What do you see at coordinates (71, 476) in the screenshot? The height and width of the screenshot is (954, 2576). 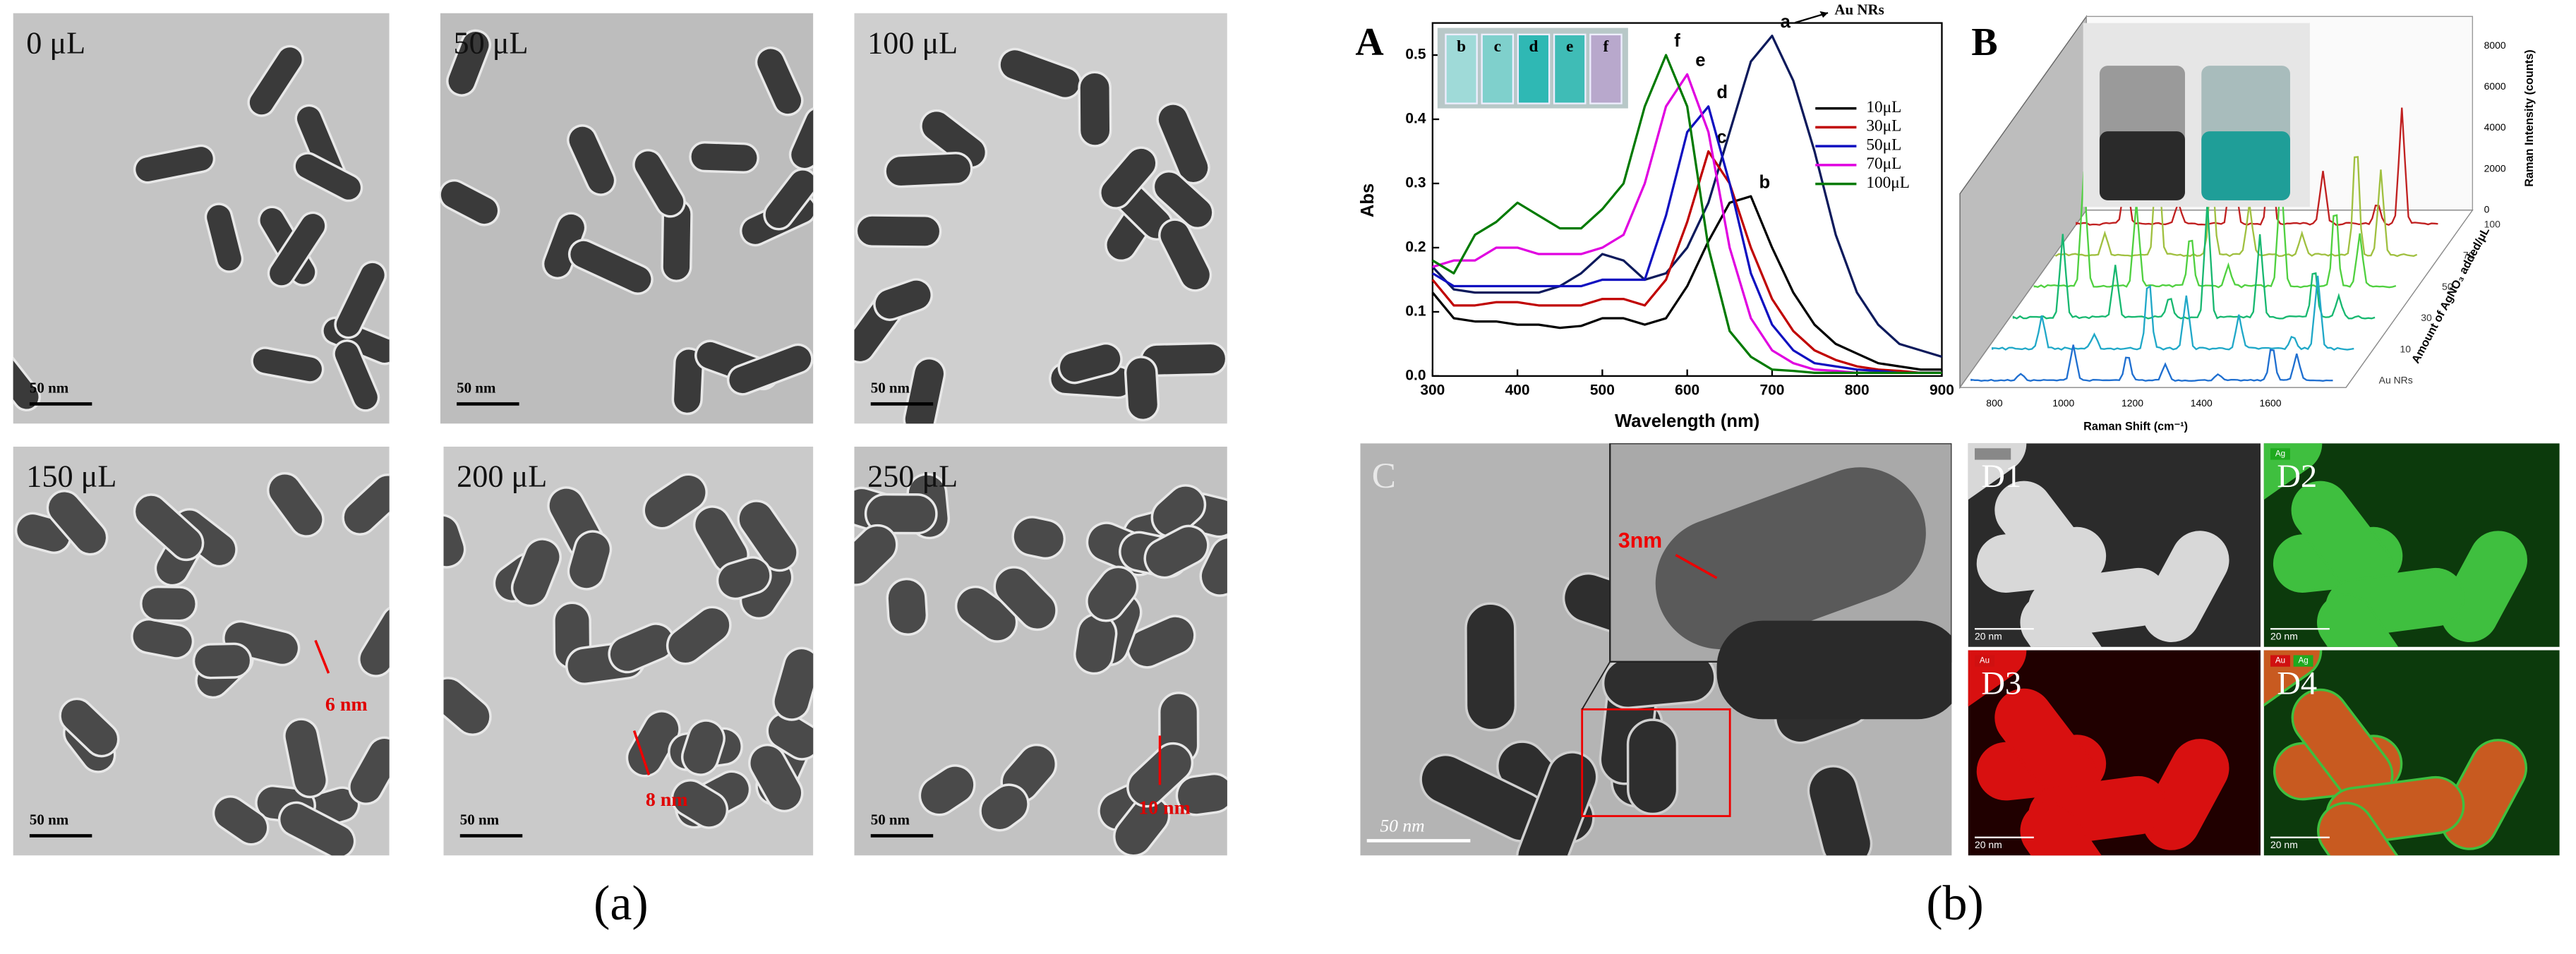 I see `concentration-label: 150 μL` at bounding box center [71, 476].